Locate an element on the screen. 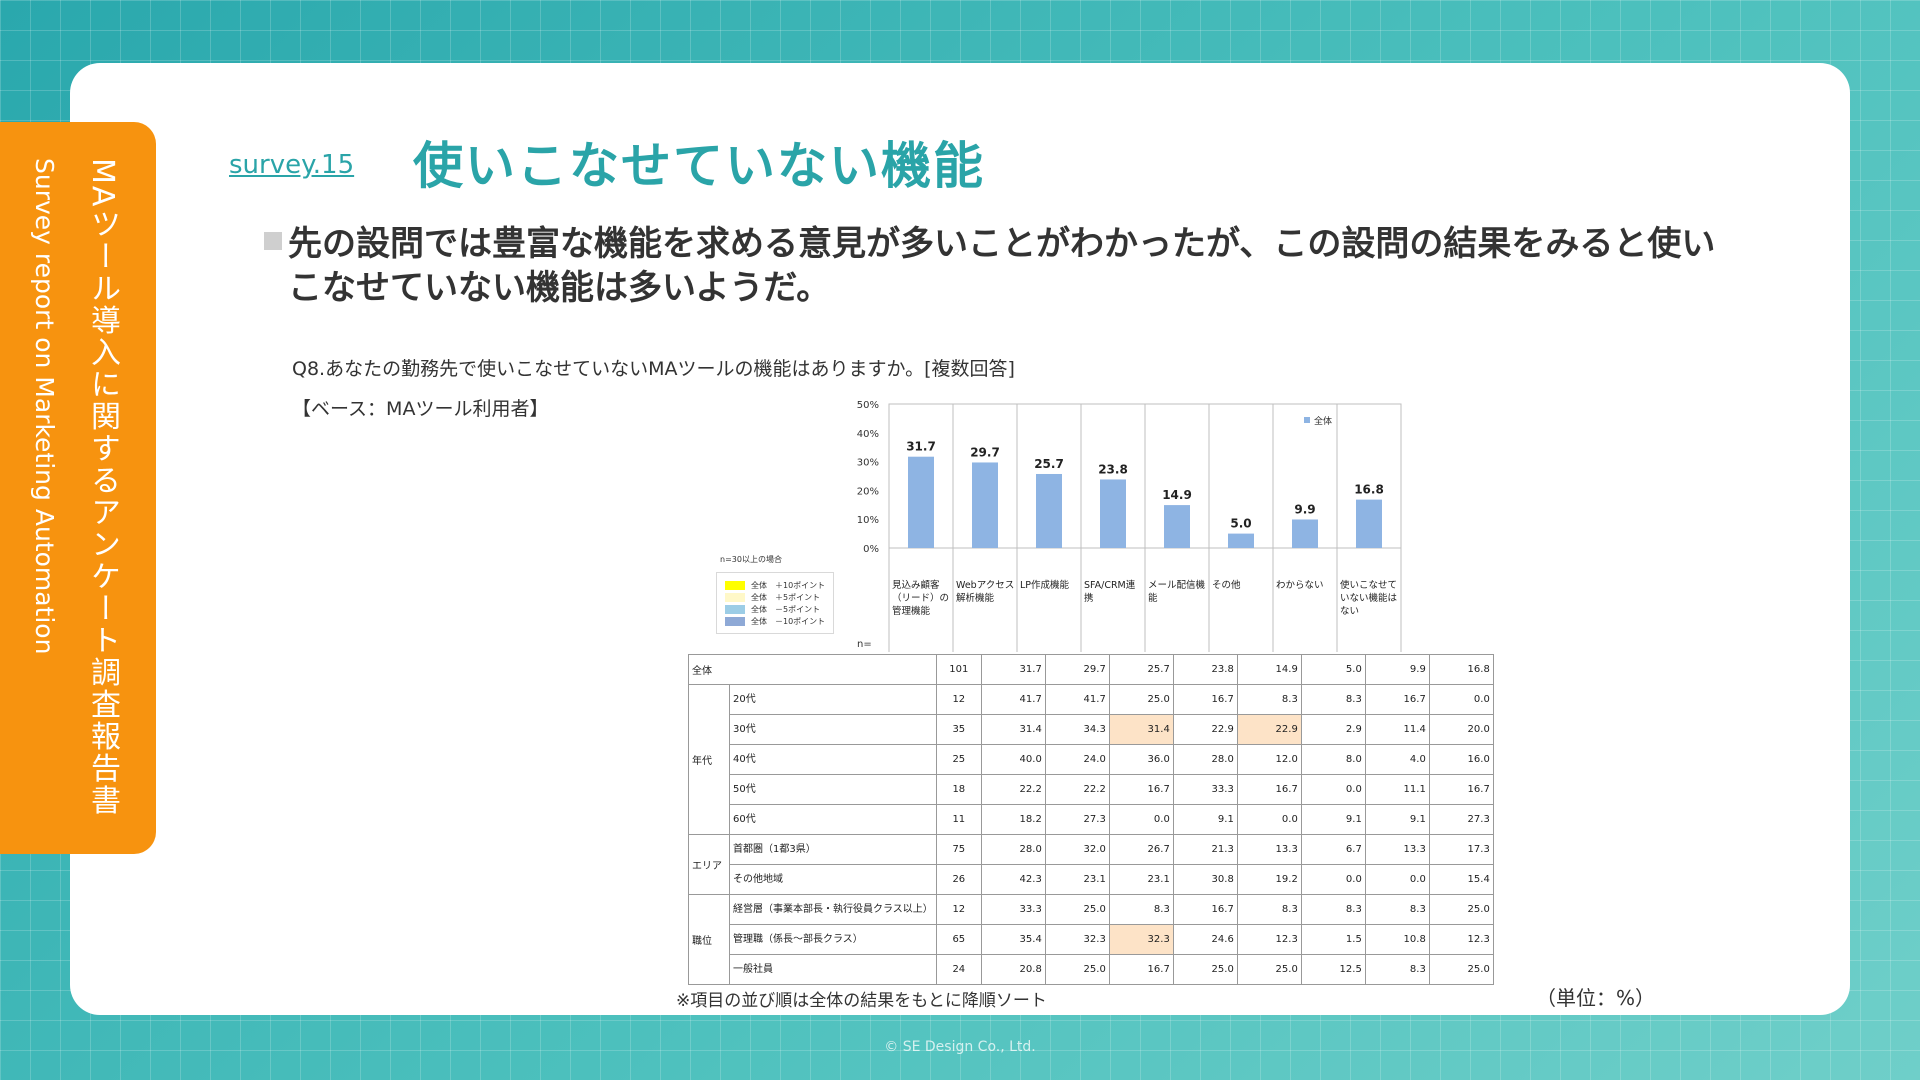 The image size is (1920, 1080). table-cell: 42.3 is located at coordinates (1013, 879).